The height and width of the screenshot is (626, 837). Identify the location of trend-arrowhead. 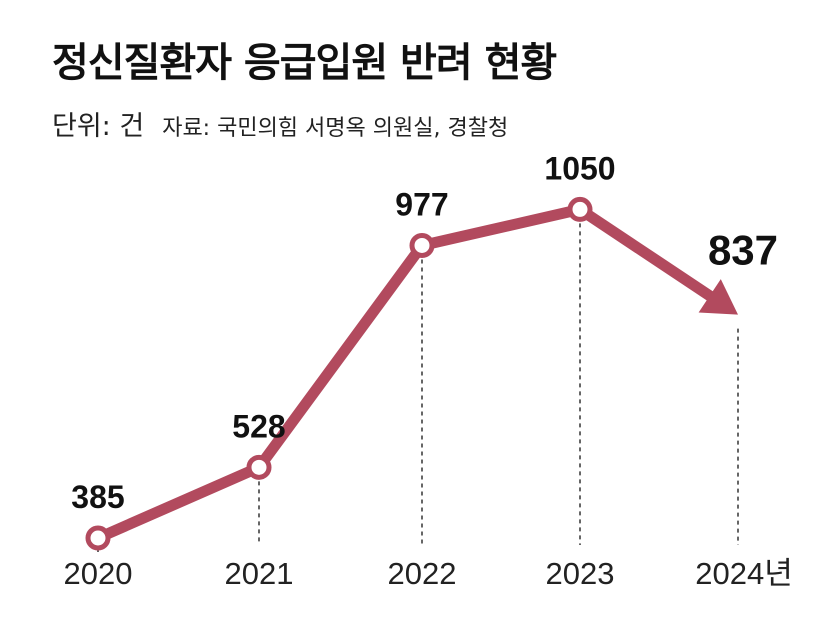
(718, 297).